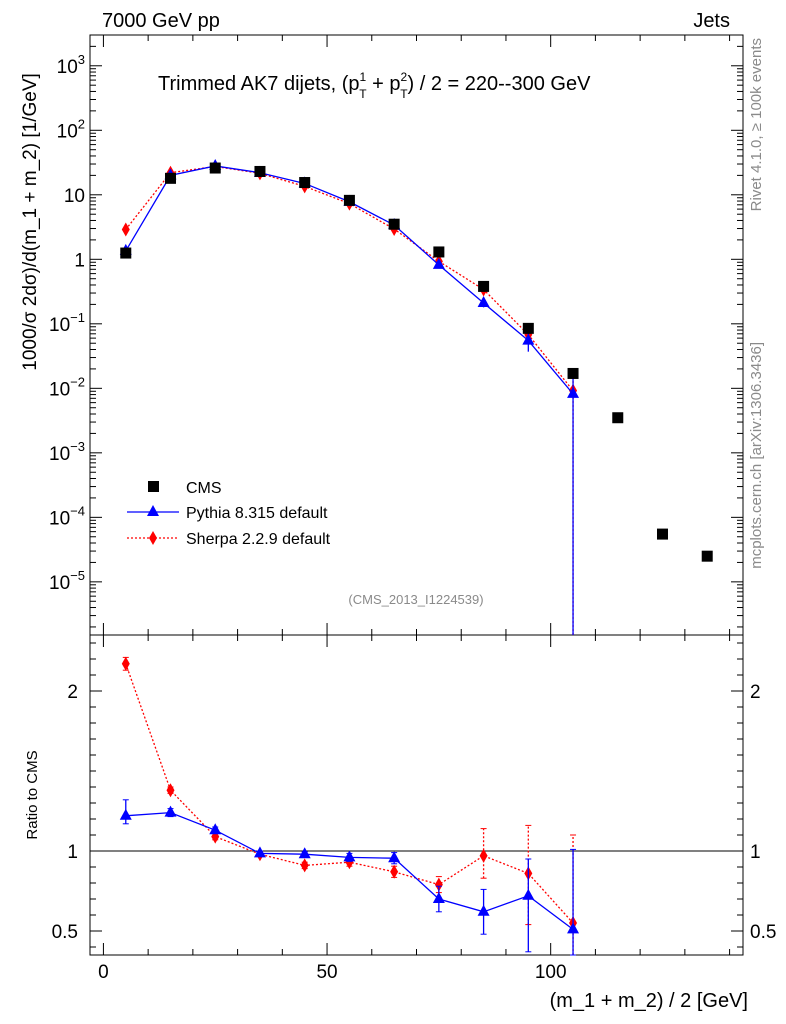  What do you see at coordinates (500, 84) in the screenshot?
I see `title-suffix: ) / 2 = 220--300 GeV` at bounding box center [500, 84].